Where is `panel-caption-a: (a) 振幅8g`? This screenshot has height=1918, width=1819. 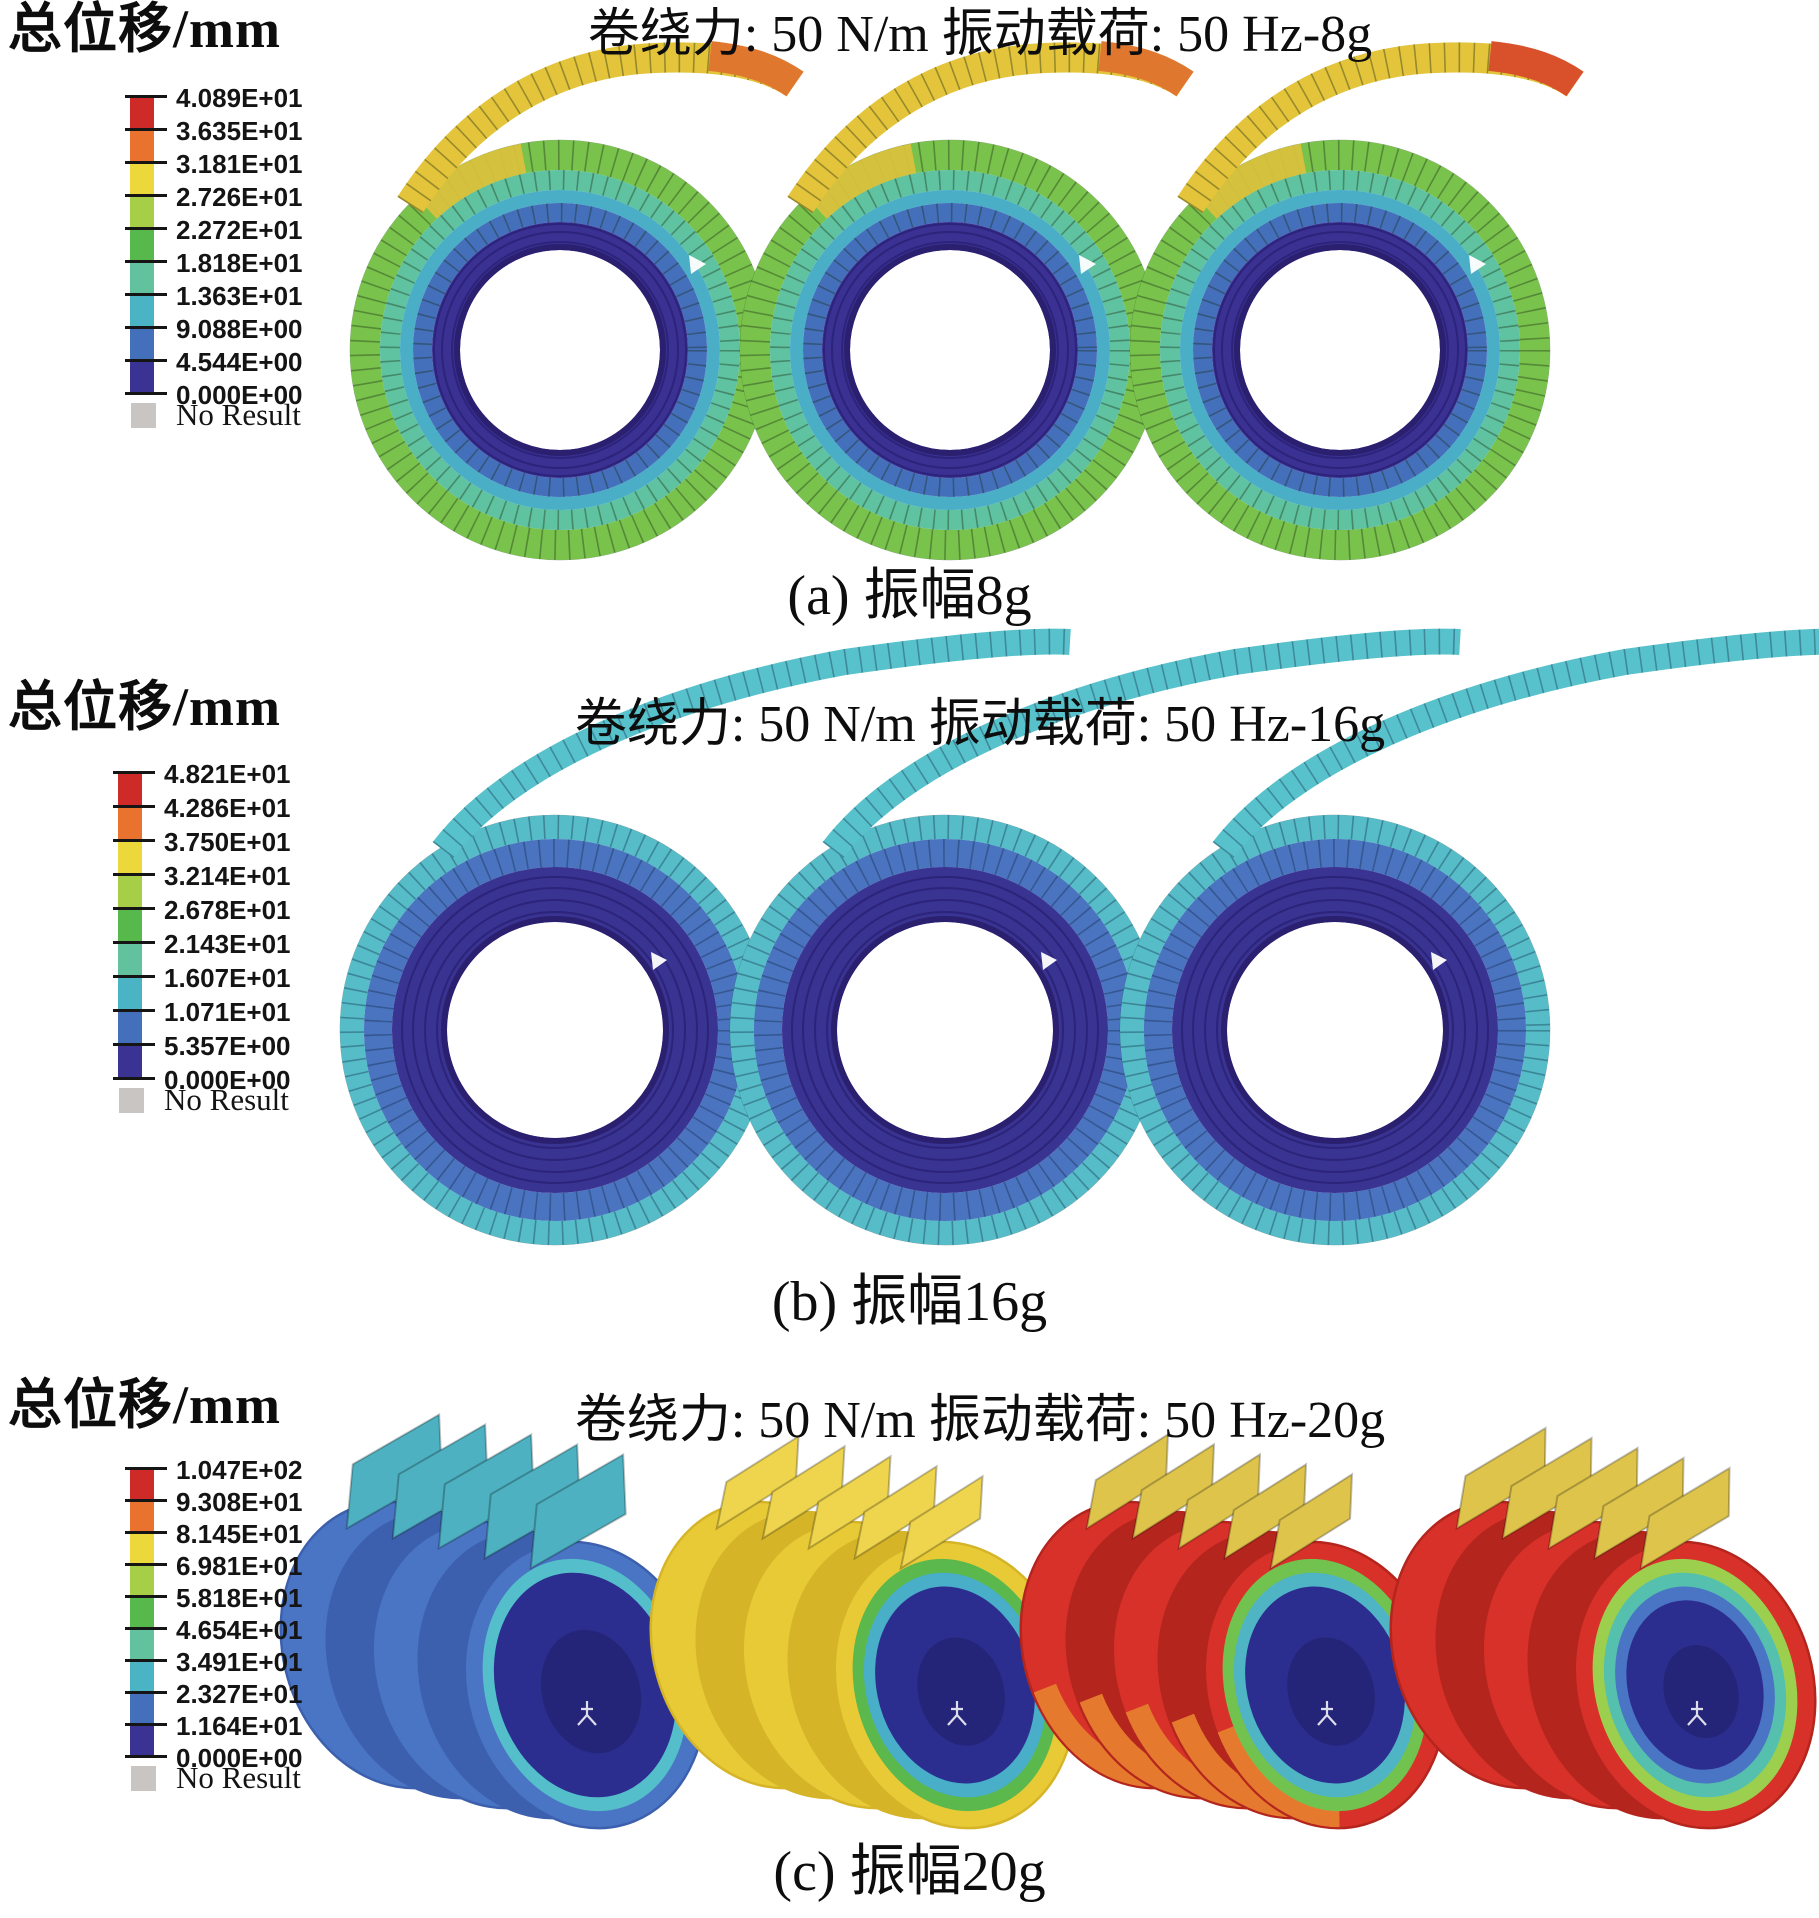 panel-caption-a: (a) 振幅8g is located at coordinates (909, 596).